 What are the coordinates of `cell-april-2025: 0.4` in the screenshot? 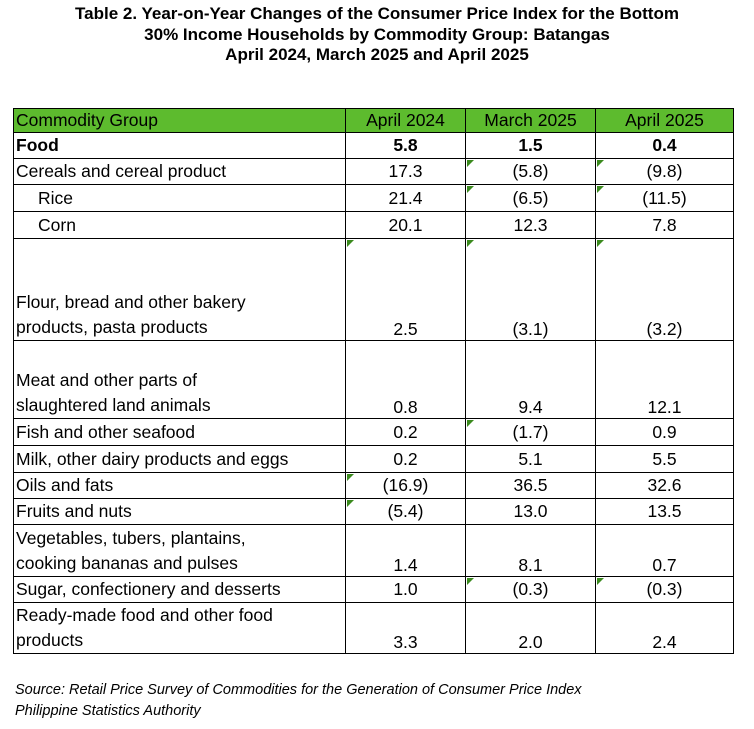 It's located at (664, 145).